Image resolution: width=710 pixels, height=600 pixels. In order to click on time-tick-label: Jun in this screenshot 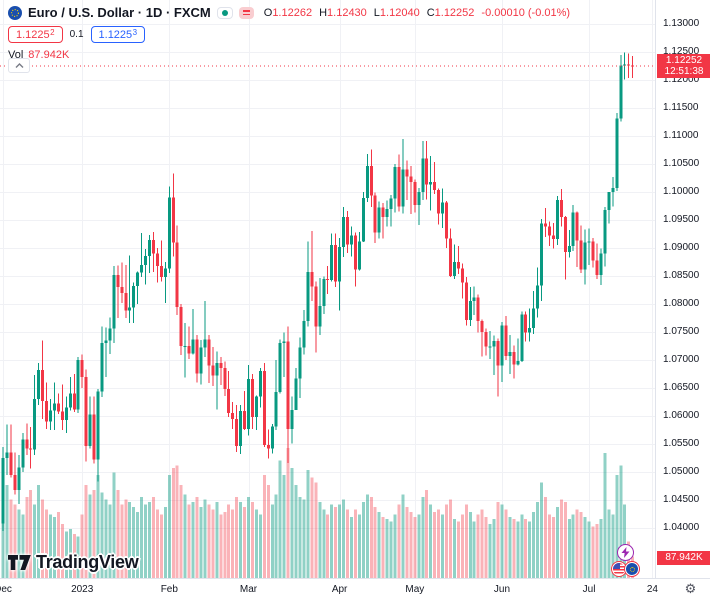, I will do `click(502, 589)`.